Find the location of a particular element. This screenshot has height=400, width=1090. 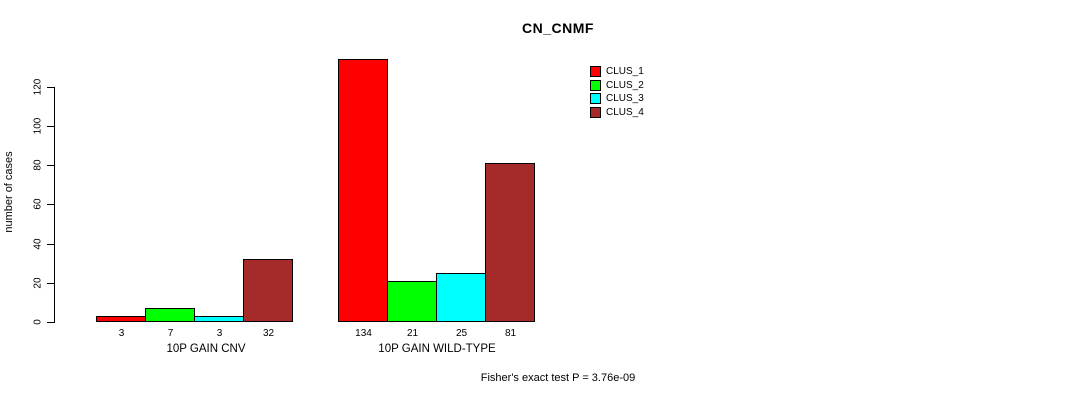

y-axis-tick-label: 40 is located at coordinates (38, 244).